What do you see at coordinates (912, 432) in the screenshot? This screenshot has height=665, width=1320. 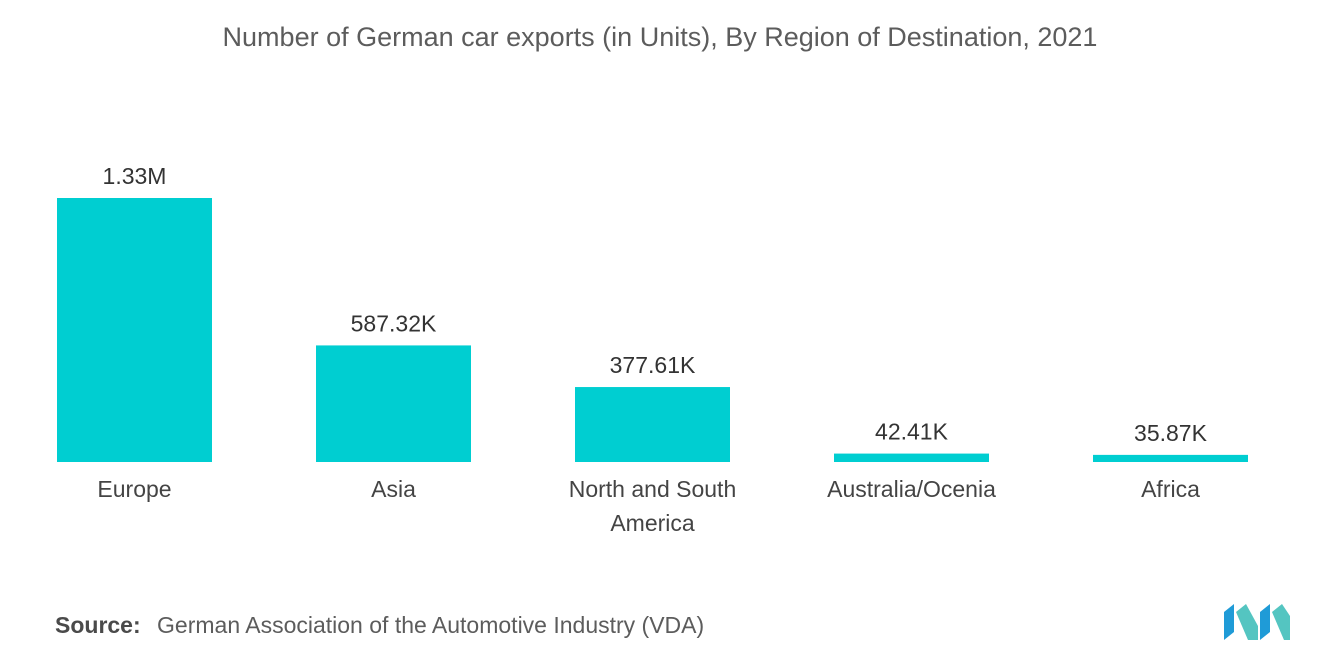 I see `value-label-3: 42.41K` at bounding box center [912, 432].